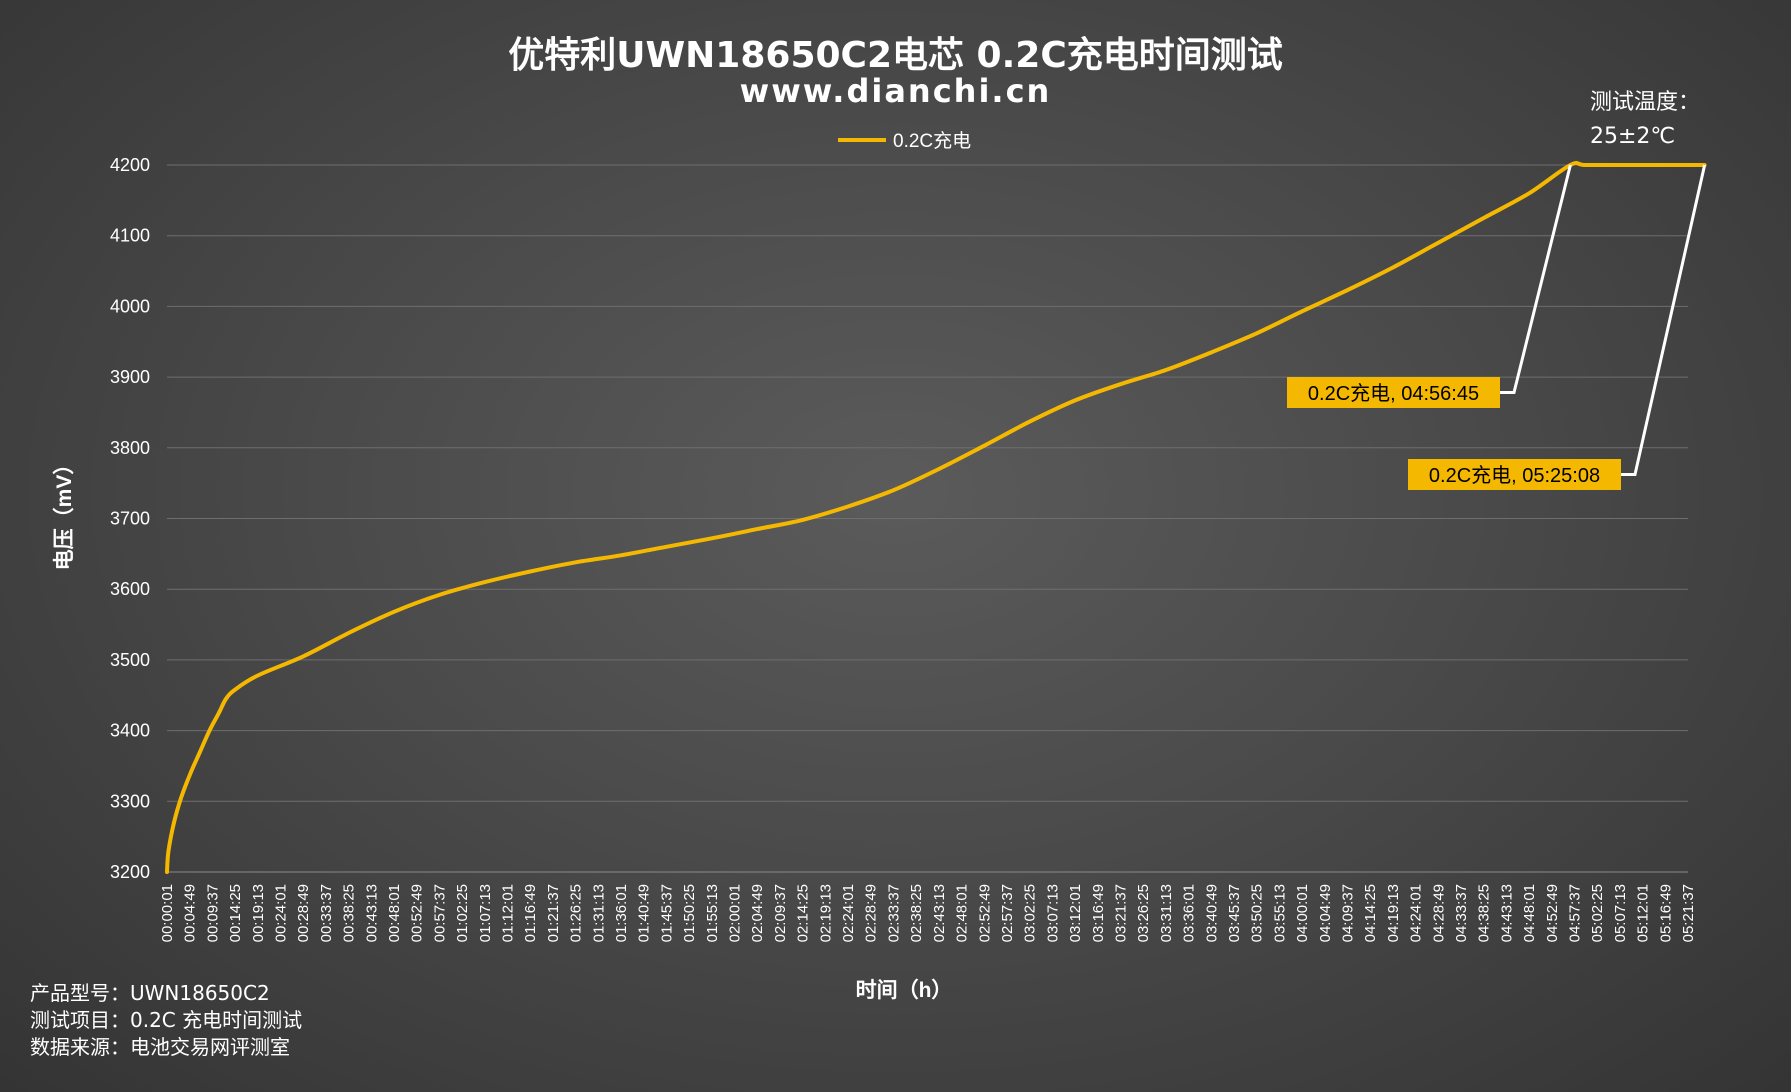  I want to click on annotation-label: 0.2C充电, 04:56:45, so click(1393, 393).